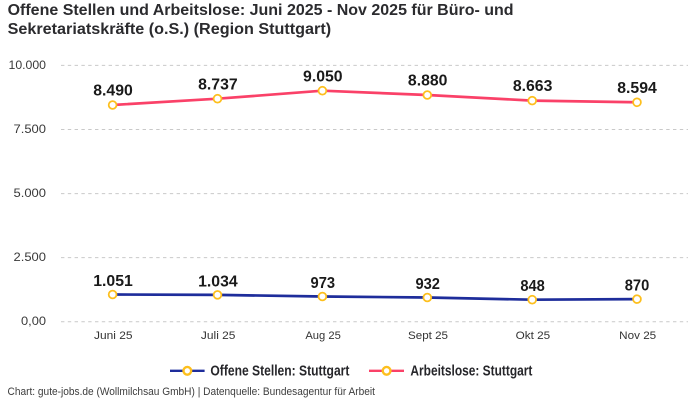  Describe the element at coordinates (428, 336) in the screenshot. I see `svg-text: Sept 25` at that location.